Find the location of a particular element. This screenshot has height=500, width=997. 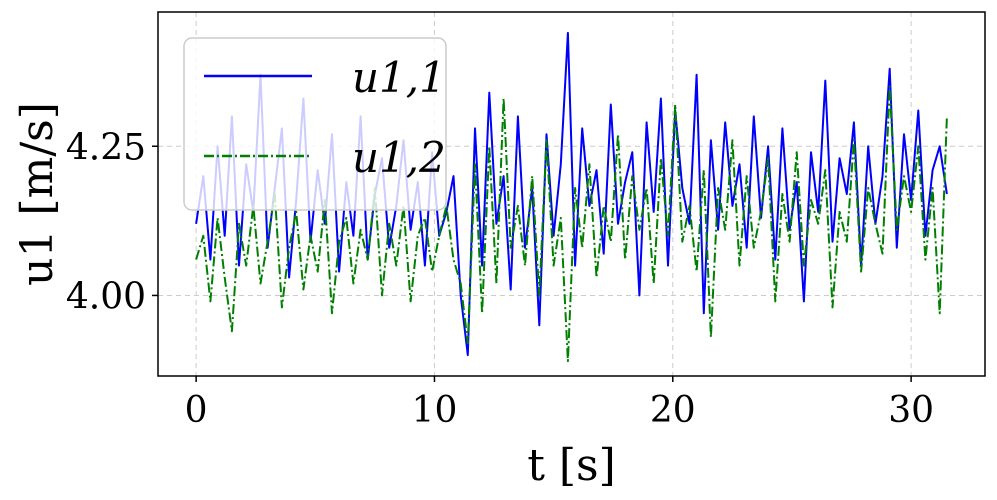

x-tick-label: 20 is located at coordinates (673, 410).